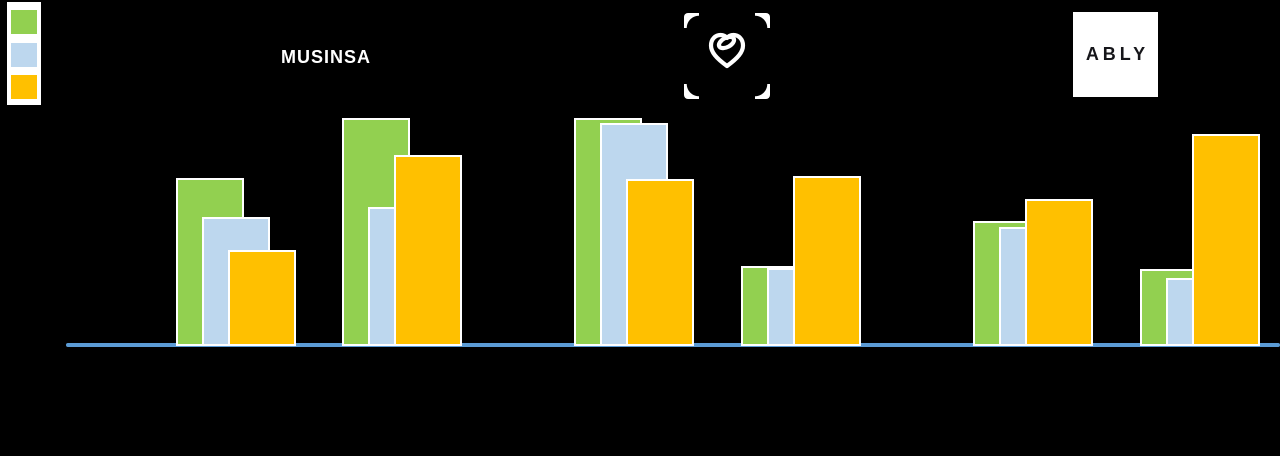 The image size is (1280, 456). I want to click on brand-label-musinsa: MUSINSA, so click(325, 57).